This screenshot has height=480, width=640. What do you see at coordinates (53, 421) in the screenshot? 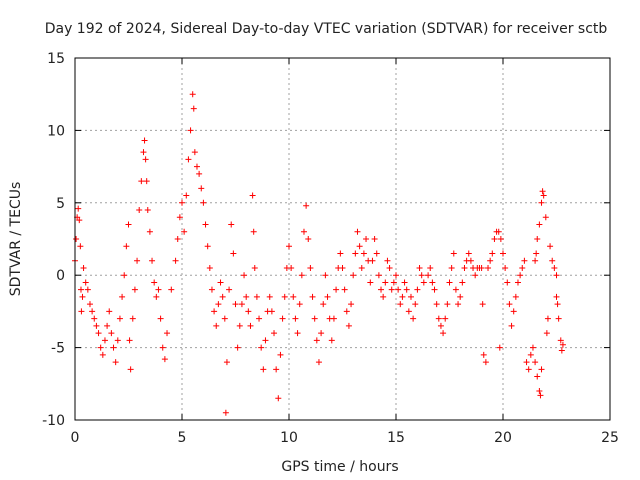
I see `y-tick-label: -10` at bounding box center [53, 421].